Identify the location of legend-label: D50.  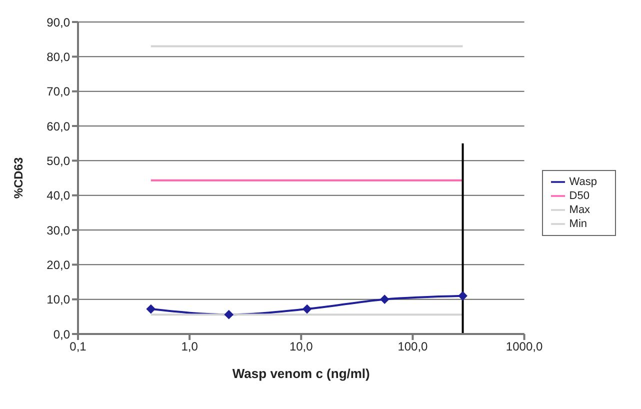
(579, 196).